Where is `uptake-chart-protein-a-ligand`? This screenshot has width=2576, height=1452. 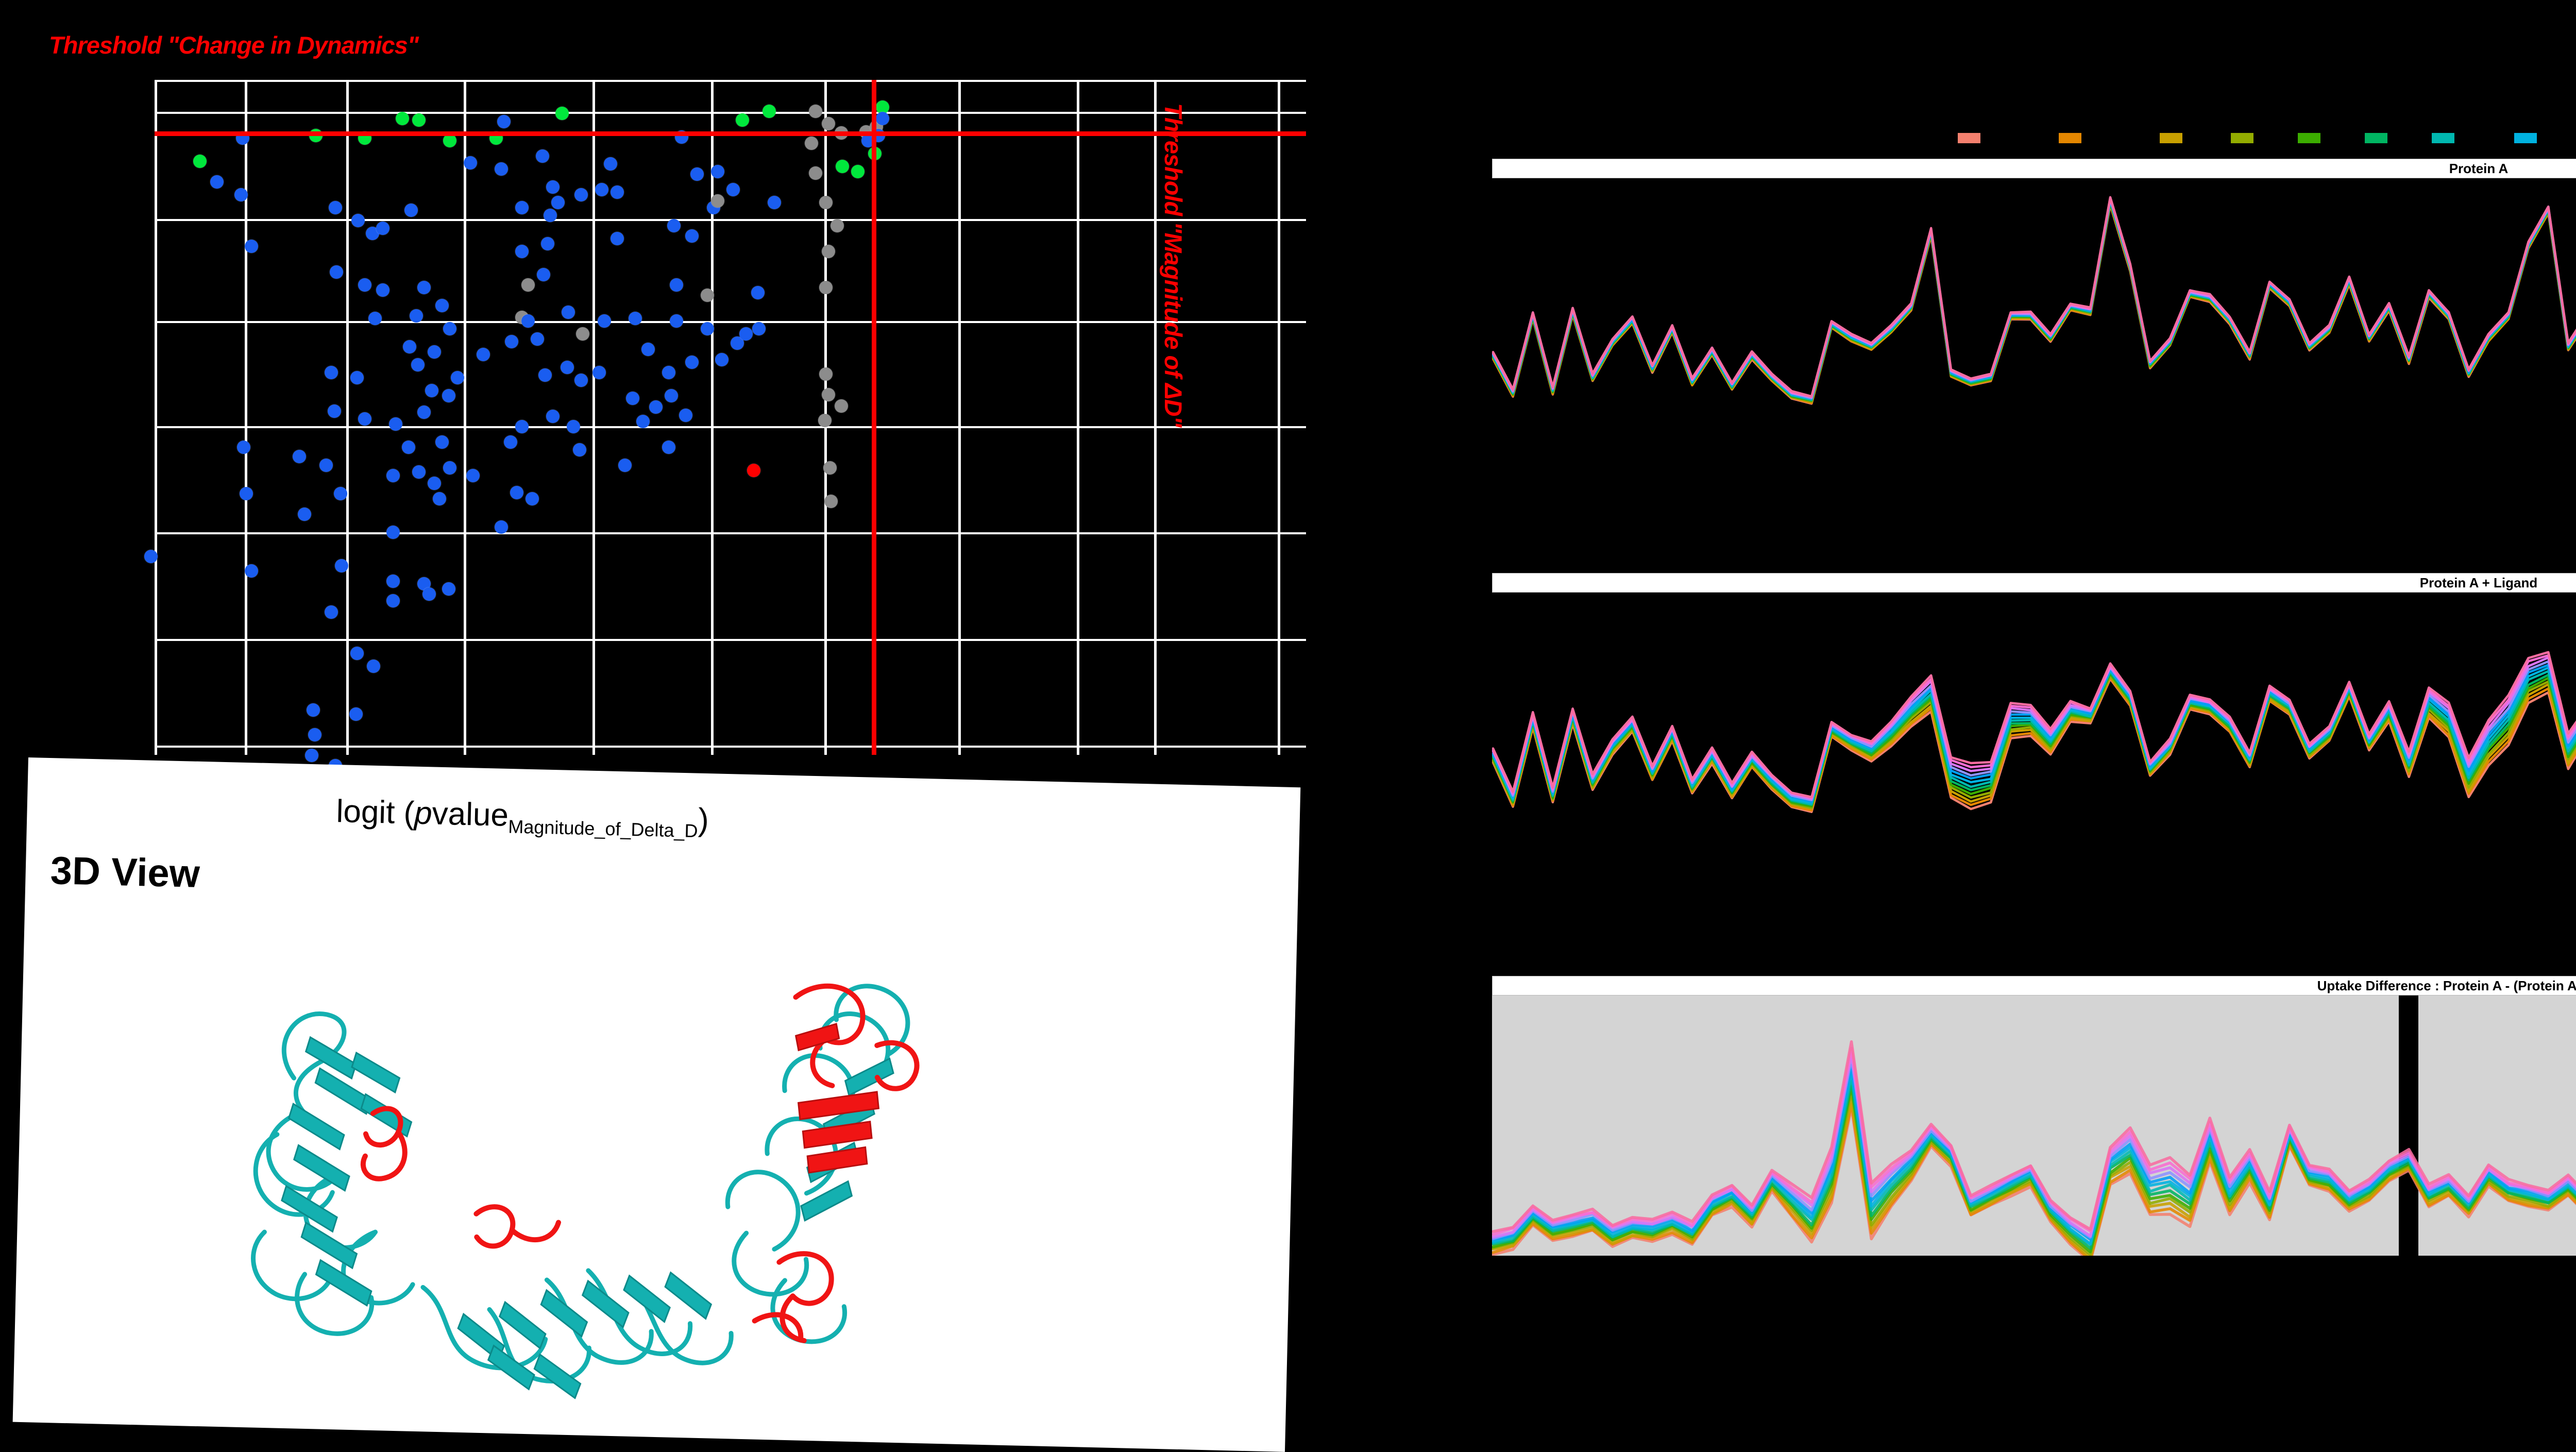
uptake-chart-protein-a-ligand is located at coordinates (2034, 707).